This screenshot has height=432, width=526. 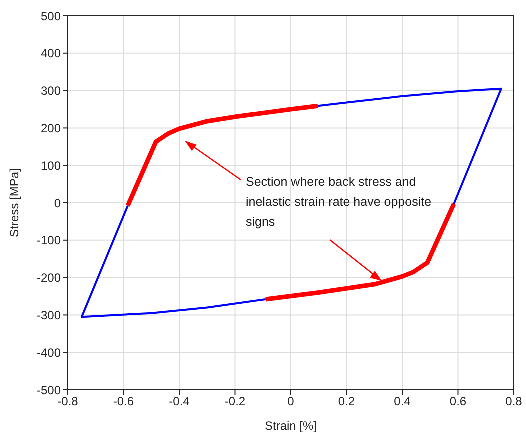 I want to click on x-tick-label: 0.4, so click(x=403, y=401).